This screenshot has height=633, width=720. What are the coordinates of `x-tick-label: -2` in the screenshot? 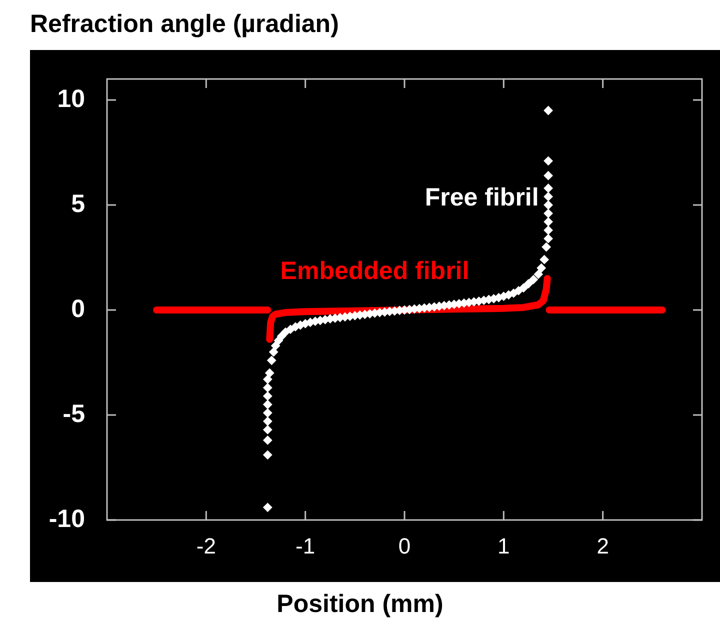 It's located at (206, 545).